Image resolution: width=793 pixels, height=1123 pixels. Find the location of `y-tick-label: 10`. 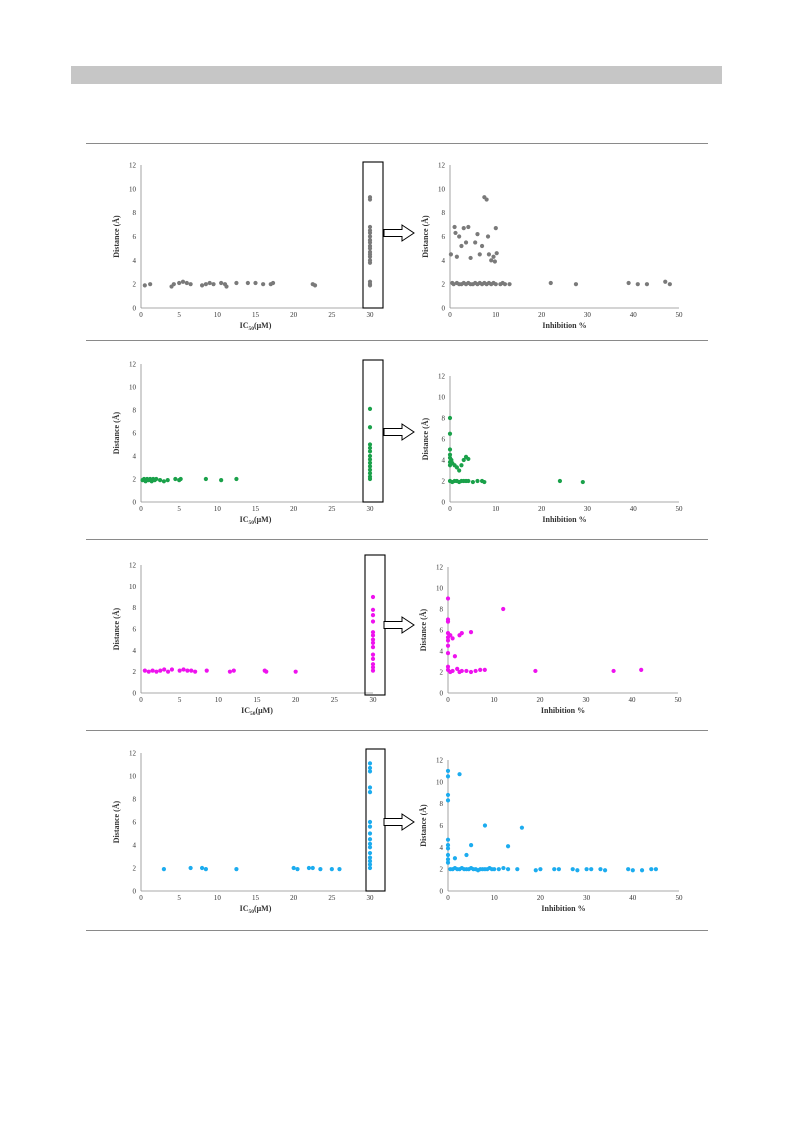

y-tick-label: 10 is located at coordinates (442, 189).